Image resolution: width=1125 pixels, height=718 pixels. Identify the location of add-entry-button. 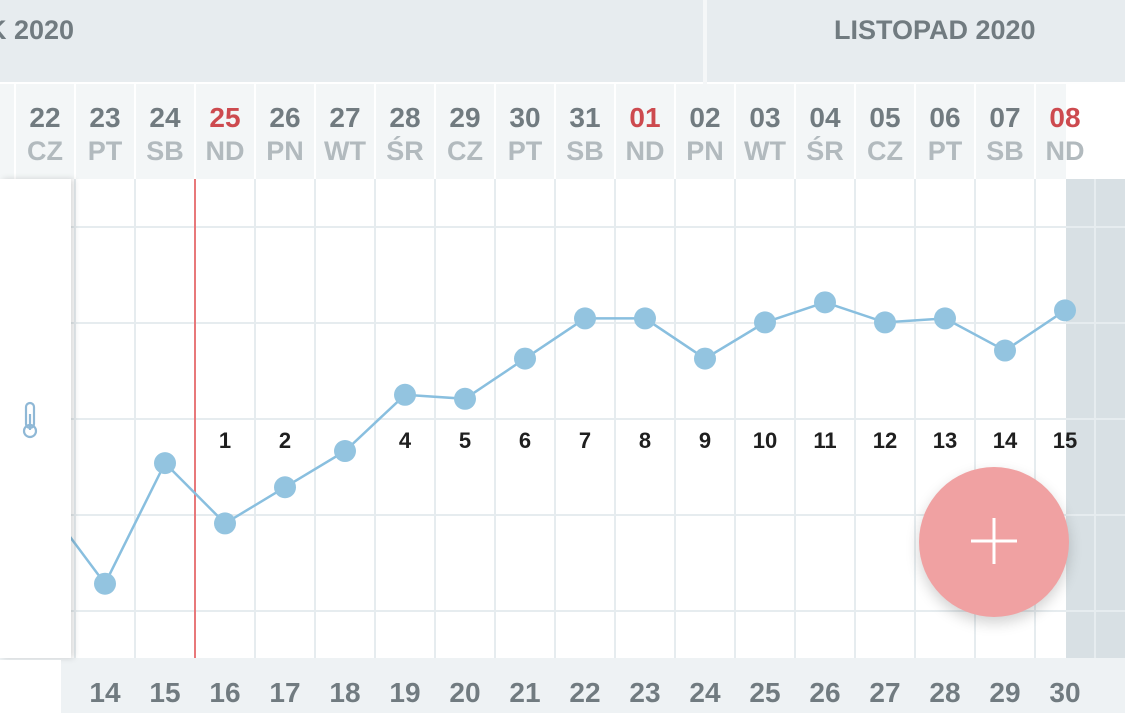
(994, 542).